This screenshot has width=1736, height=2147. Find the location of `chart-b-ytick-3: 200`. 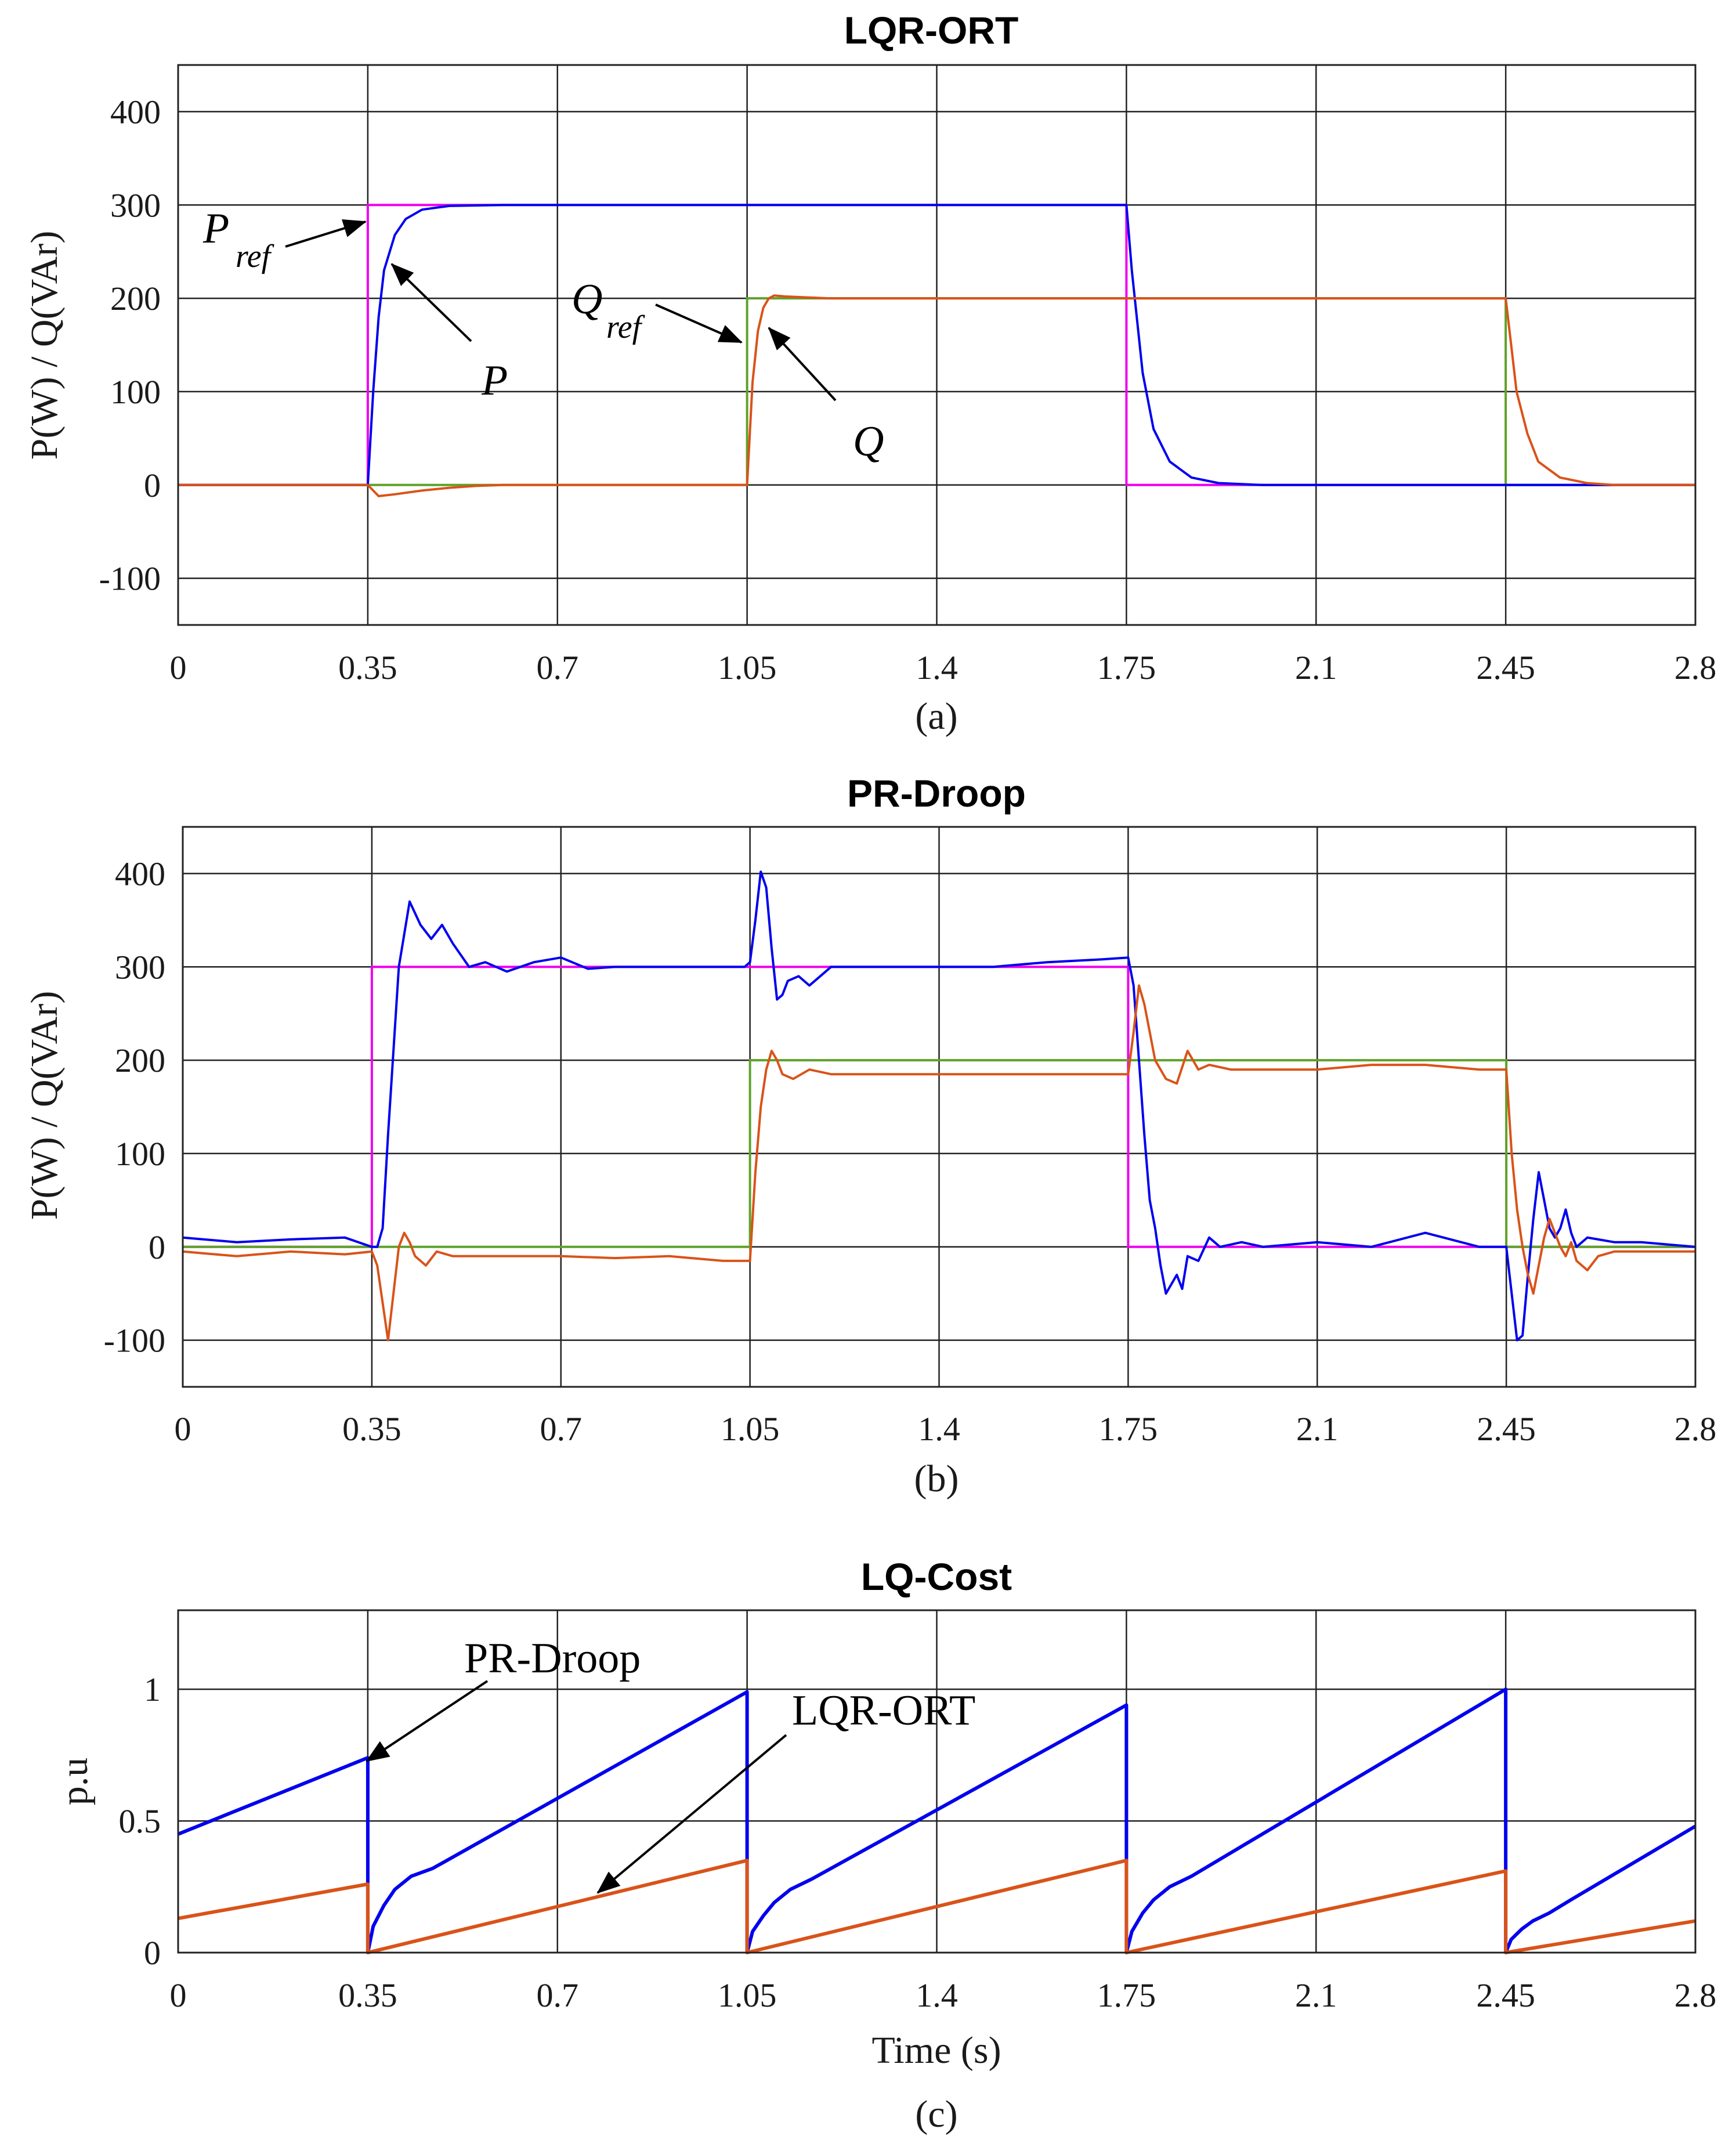

chart-b-ytick-3: 200 is located at coordinates (140, 1060).